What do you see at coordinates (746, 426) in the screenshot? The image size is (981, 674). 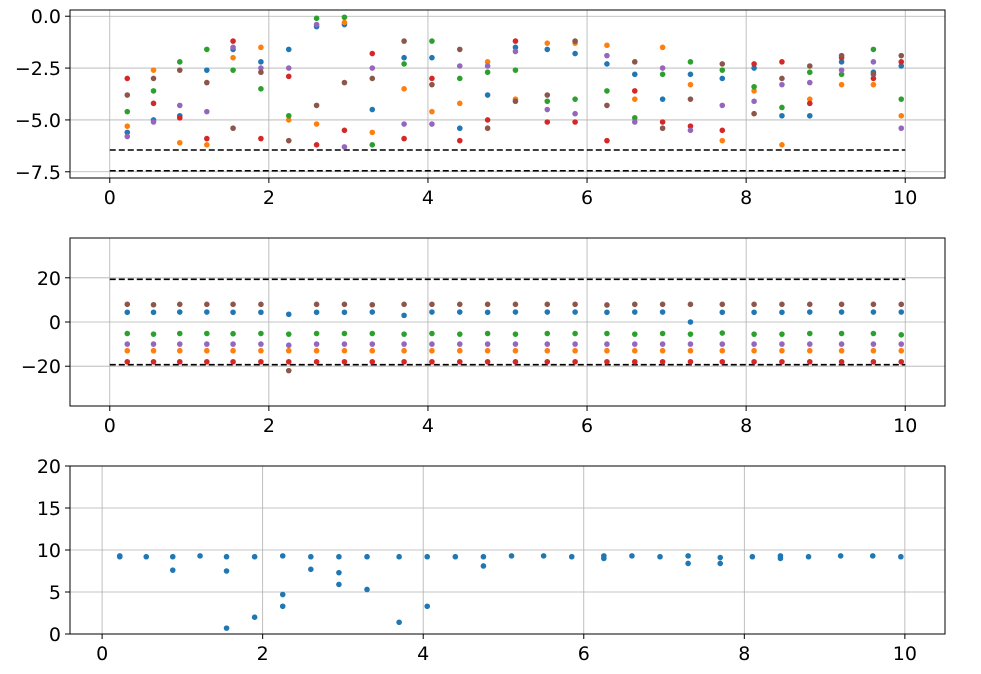 I see `x-tick-label: 8` at bounding box center [746, 426].